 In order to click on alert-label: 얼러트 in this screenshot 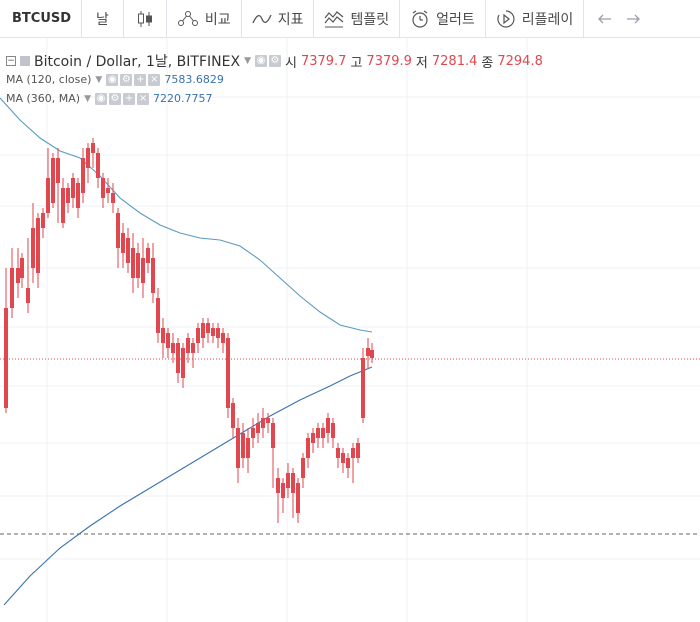, I will do `click(455, 19)`.